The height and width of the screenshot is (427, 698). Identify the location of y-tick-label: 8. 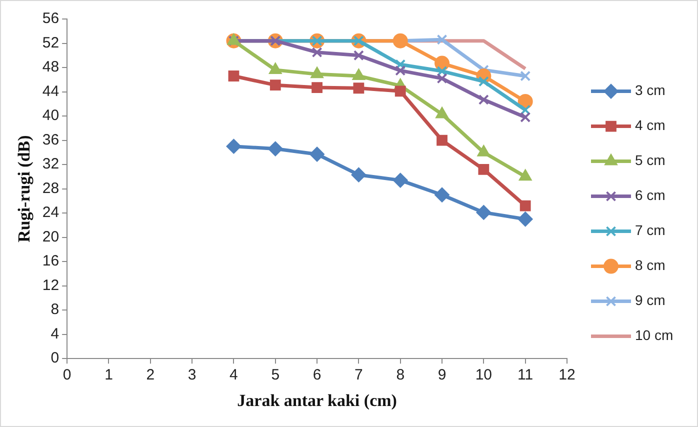
(55, 309).